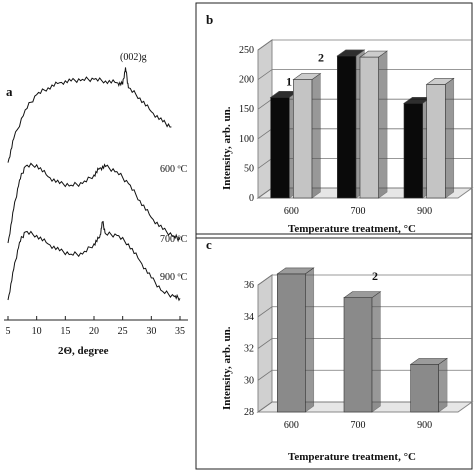 The image size is (474, 474). I want to click on panel-a-x-tick-label: 25, so click(123, 331).